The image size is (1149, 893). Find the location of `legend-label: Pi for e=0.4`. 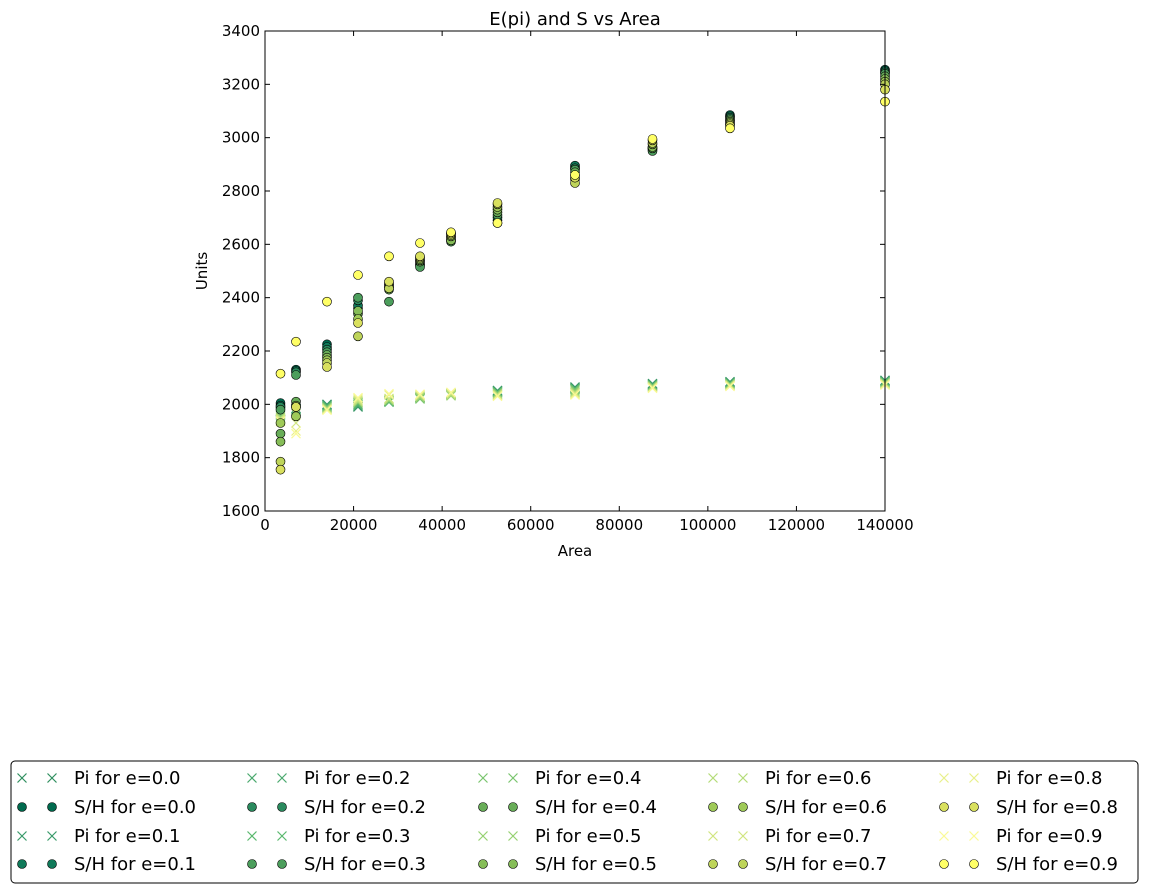

legend-label: Pi for e=0.4 is located at coordinates (588, 778).